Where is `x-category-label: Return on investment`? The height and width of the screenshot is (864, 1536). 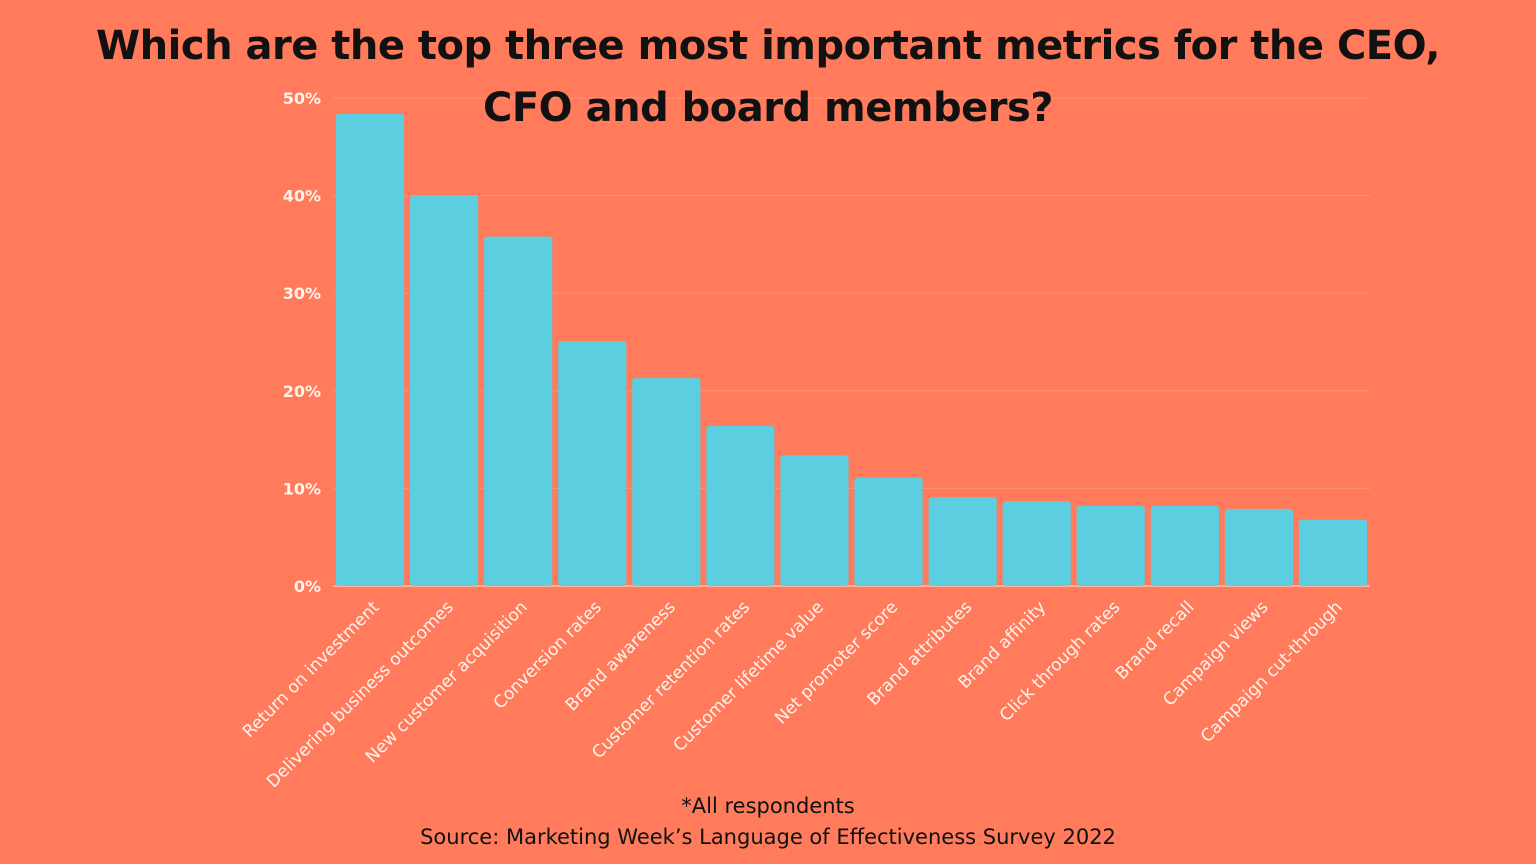 x-category-label: Return on investment is located at coordinates (311, 669).